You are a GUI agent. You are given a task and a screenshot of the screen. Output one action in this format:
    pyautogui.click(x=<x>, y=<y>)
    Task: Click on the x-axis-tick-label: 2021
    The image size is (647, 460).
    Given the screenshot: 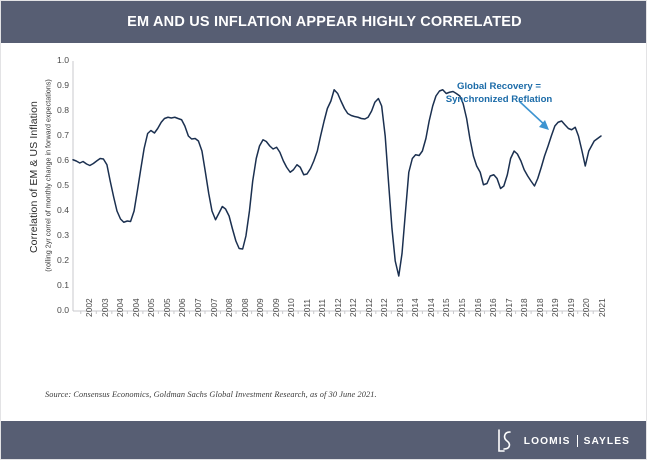 What is the action you would take?
    pyautogui.click(x=601, y=307)
    